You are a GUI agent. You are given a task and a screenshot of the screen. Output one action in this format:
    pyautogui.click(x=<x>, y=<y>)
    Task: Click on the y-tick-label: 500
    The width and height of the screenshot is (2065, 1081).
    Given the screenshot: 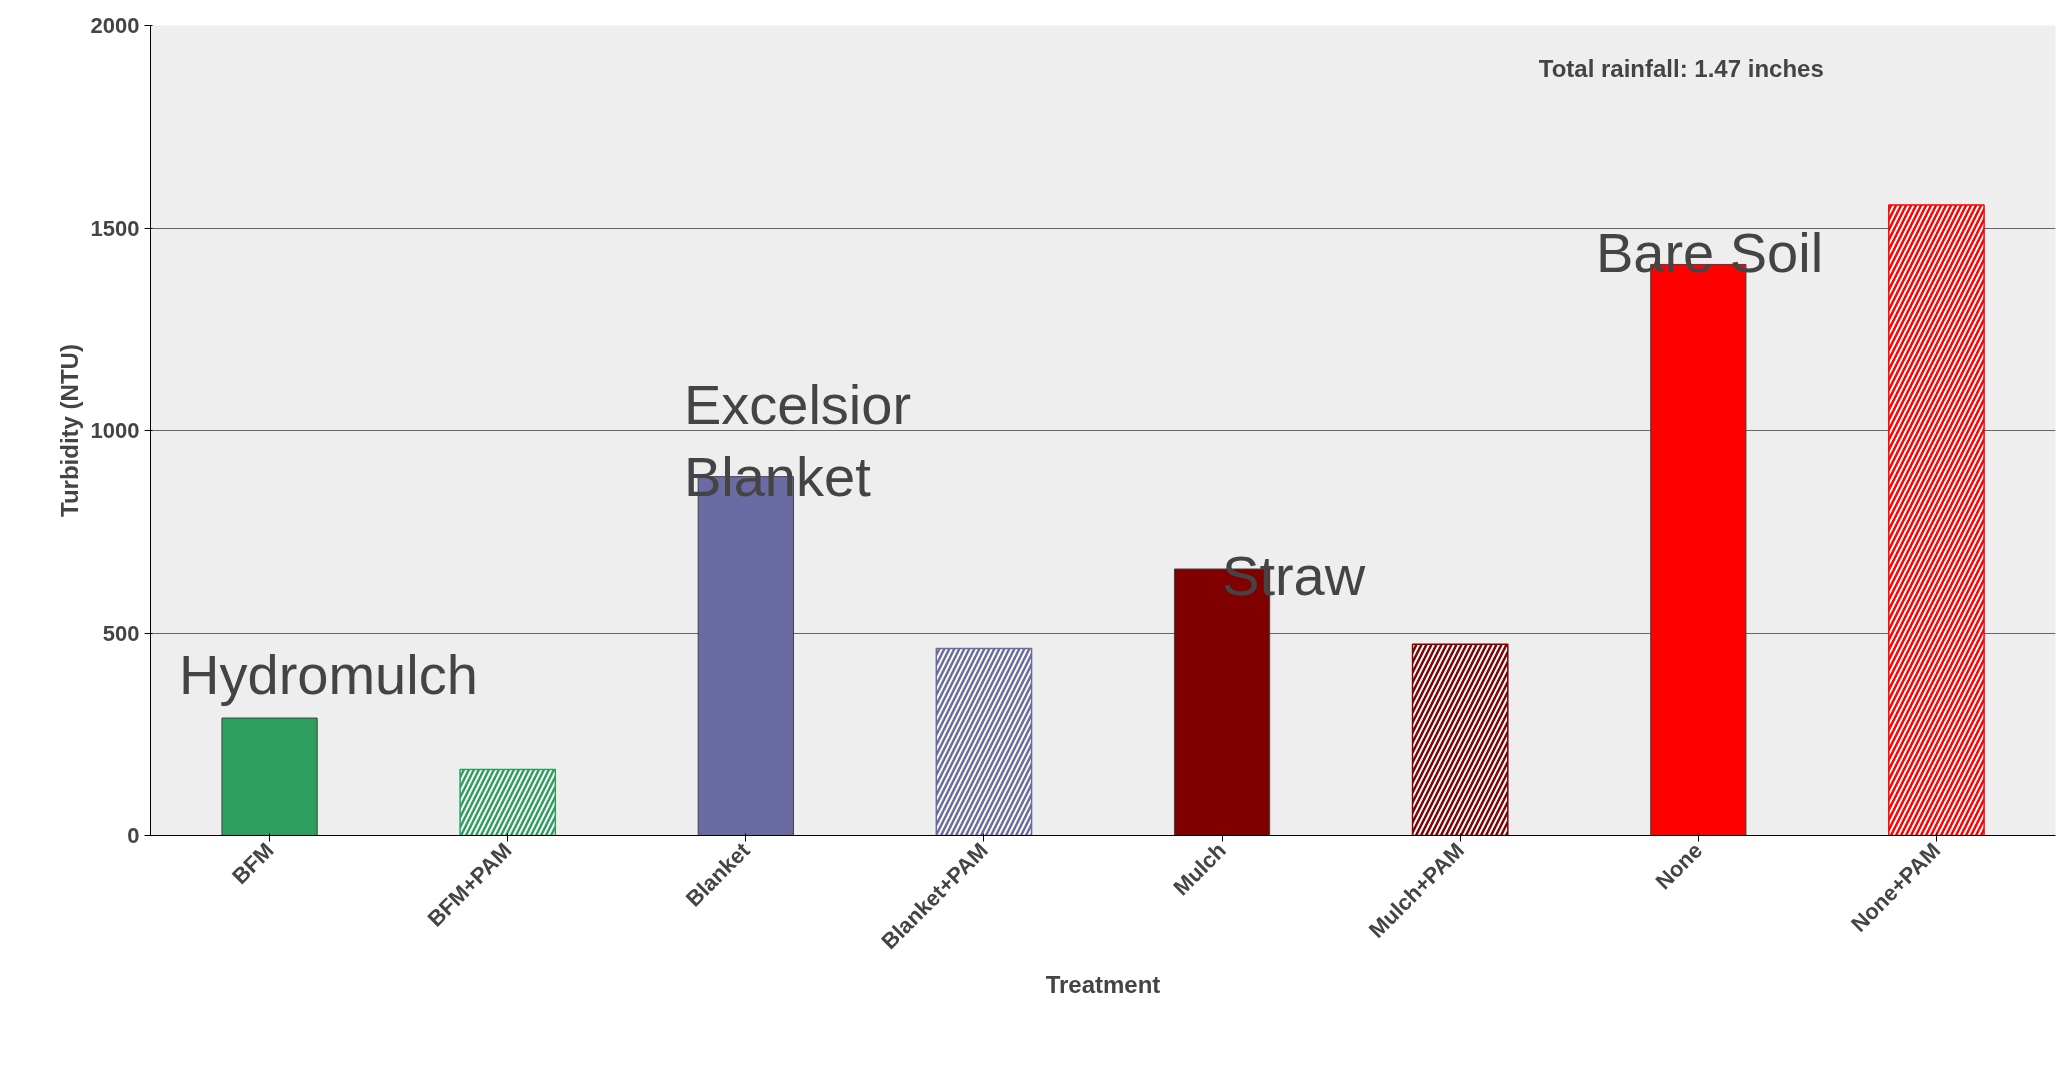 What is the action you would take?
    pyautogui.click(x=121, y=633)
    